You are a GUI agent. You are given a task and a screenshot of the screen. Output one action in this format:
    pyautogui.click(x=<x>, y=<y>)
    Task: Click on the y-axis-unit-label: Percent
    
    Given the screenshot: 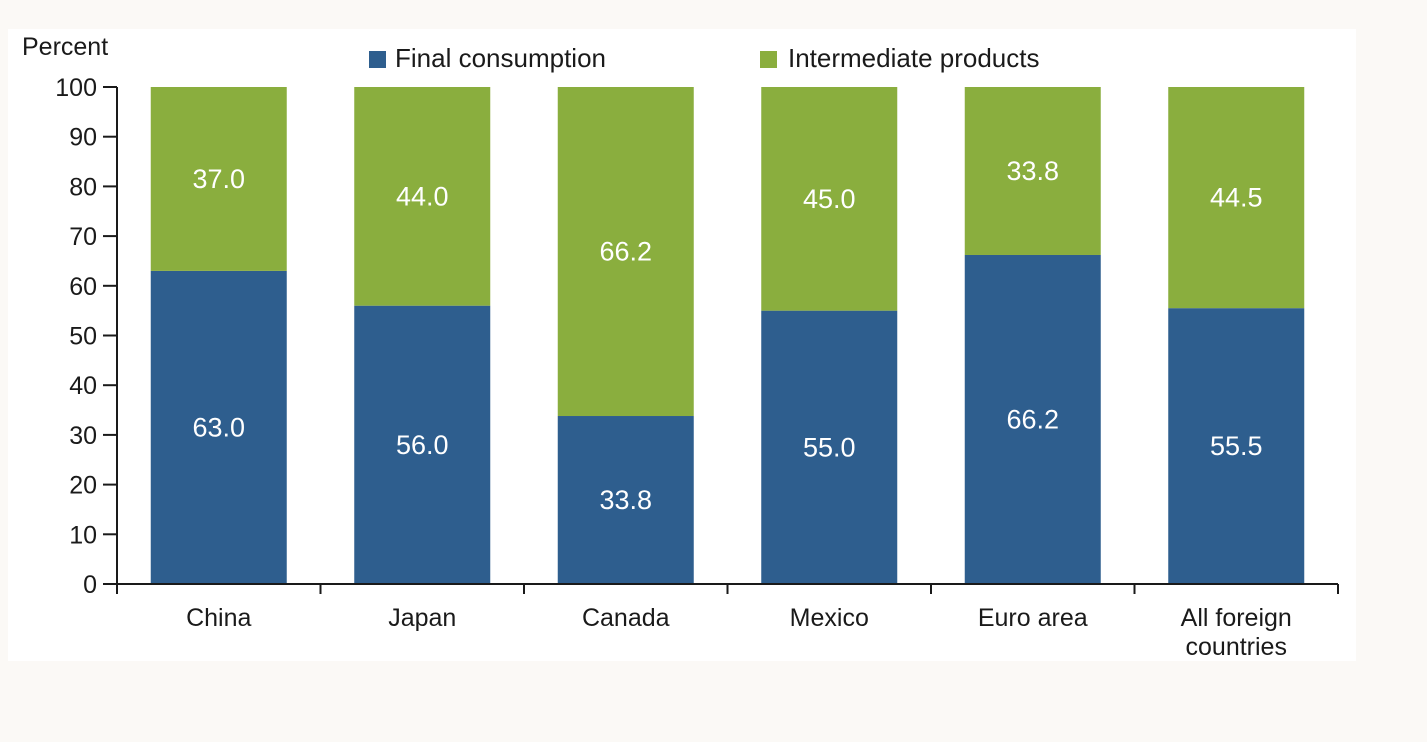 What is the action you would take?
    pyautogui.click(x=65, y=47)
    